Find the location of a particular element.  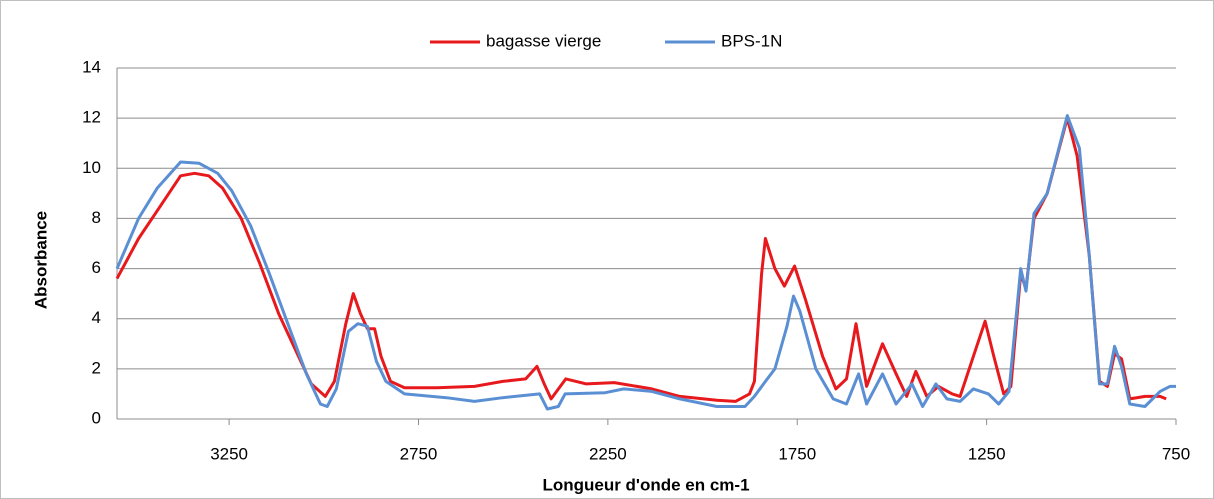

y-tick-label: 4 is located at coordinates (96, 317).